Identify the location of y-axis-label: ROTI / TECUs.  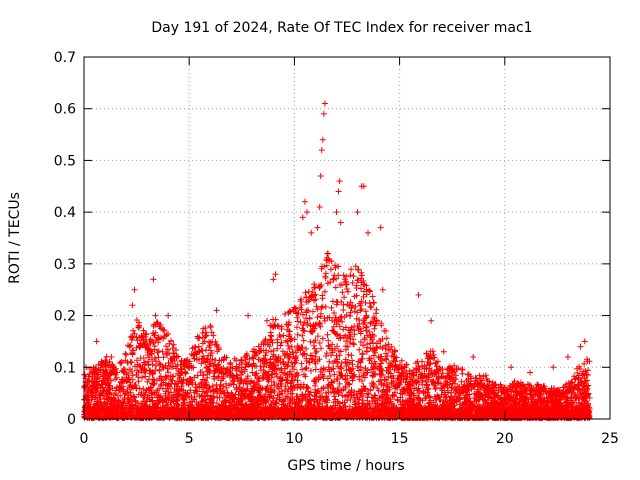
(15, 238).